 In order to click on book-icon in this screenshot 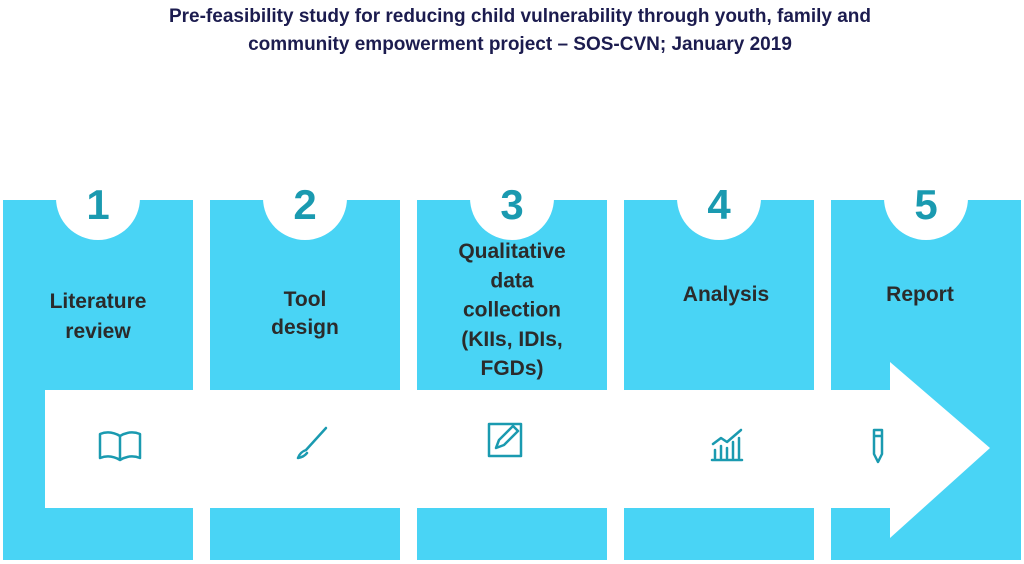, I will do `click(120, 446)`.